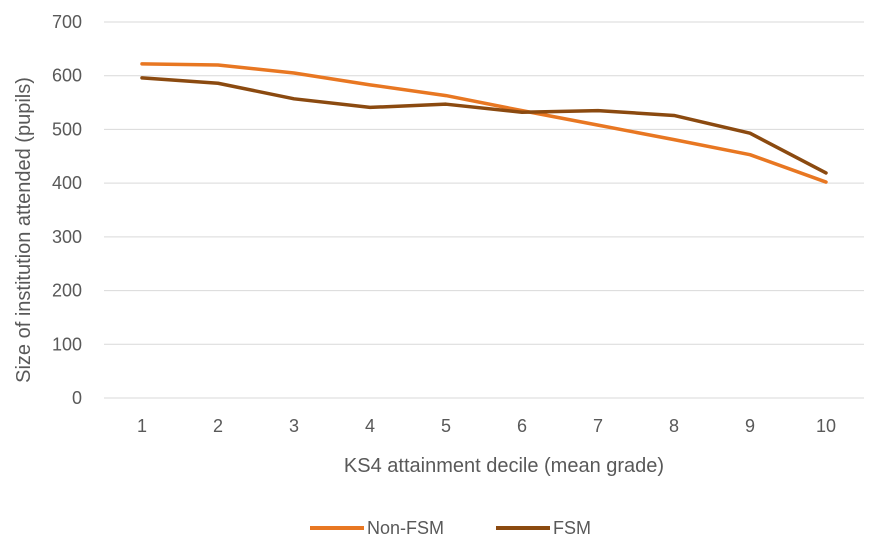 Image resolution: width=889 pixels, height=543 pixels. Describe the element at coordinates (826, 426) in the screenshot. I see `x-tick-label: 10` at that location.